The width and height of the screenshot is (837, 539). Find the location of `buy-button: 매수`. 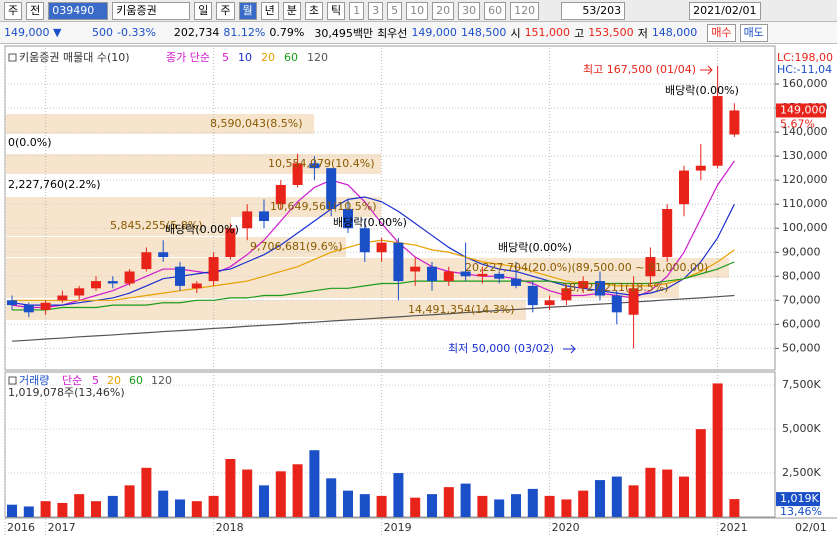

buy-button: 매수 is located at coordinates (721, 32).